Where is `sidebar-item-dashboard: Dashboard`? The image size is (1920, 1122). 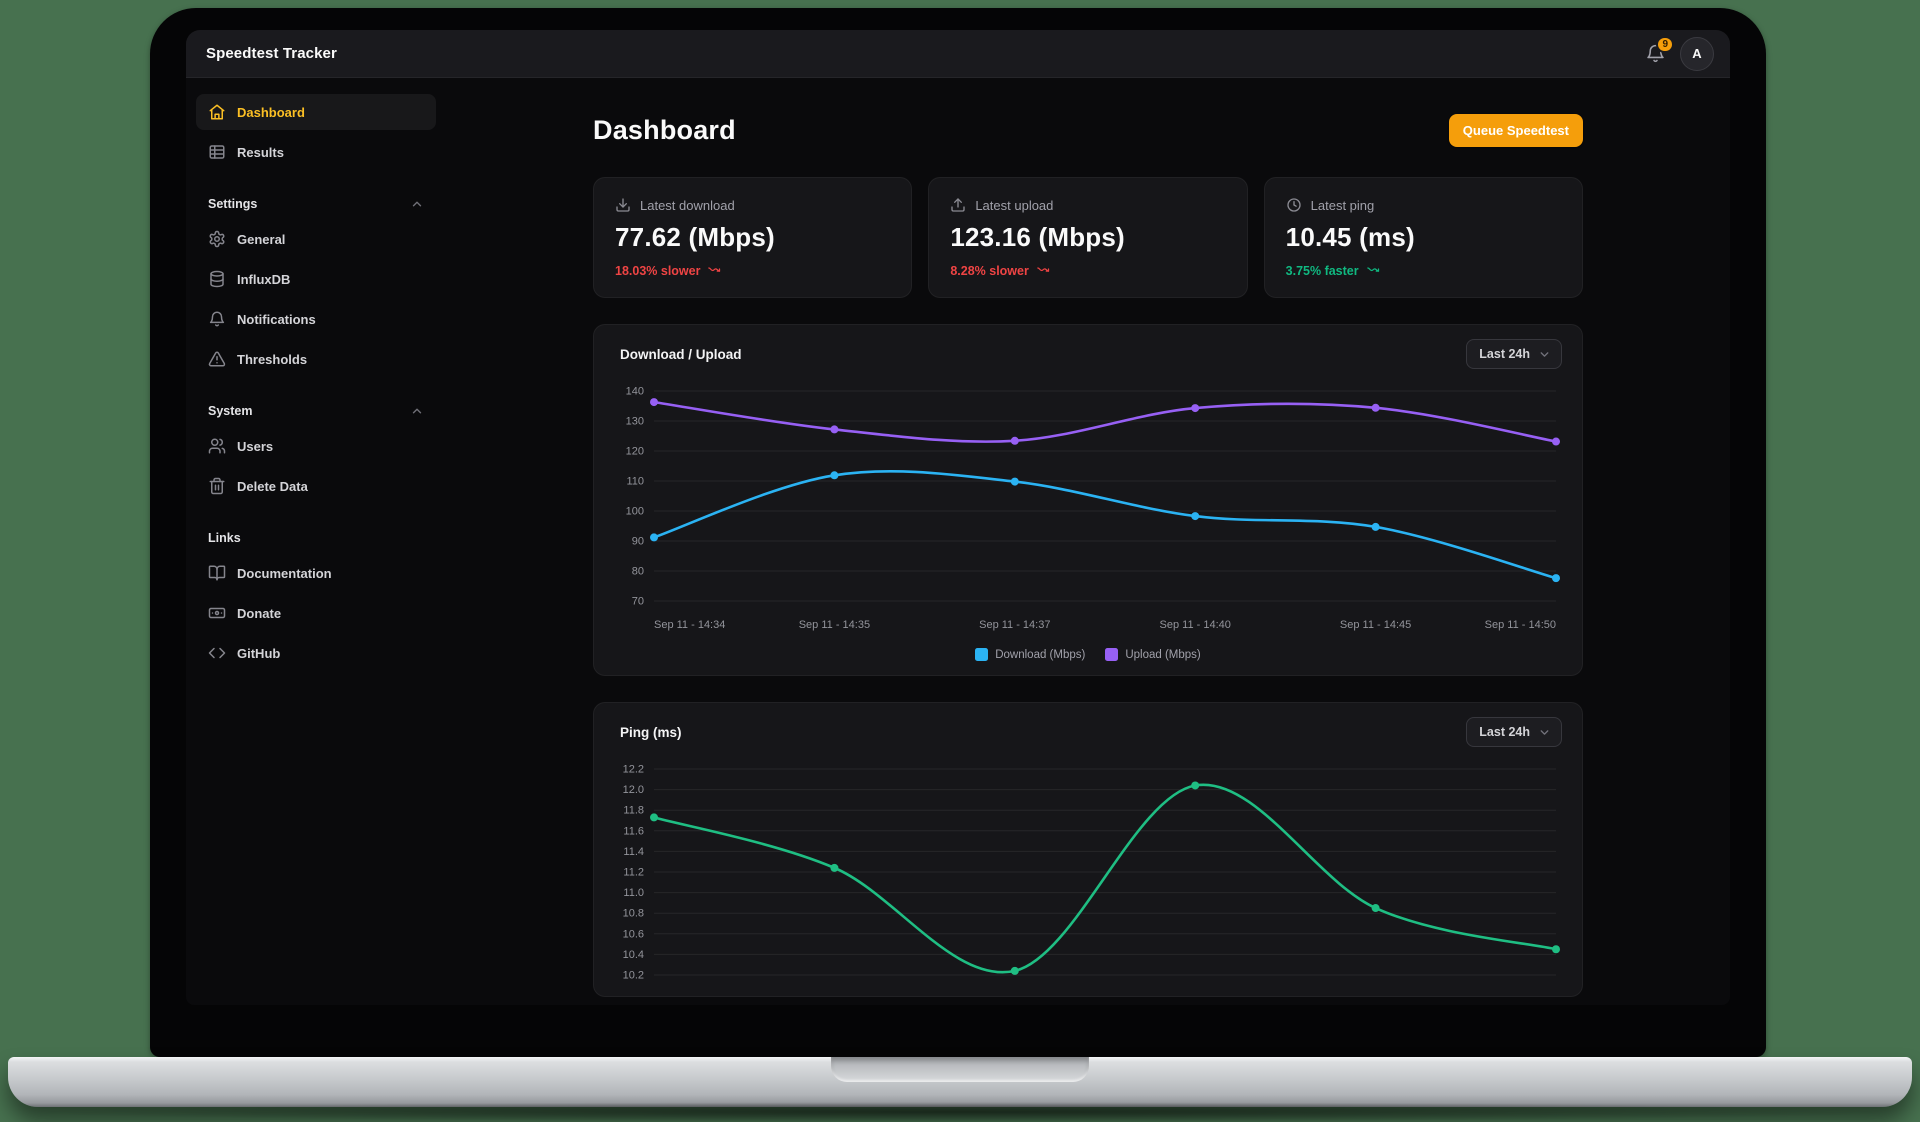 sidebar-item-dashboard: Dashboard is located at coordinates (316, 112).